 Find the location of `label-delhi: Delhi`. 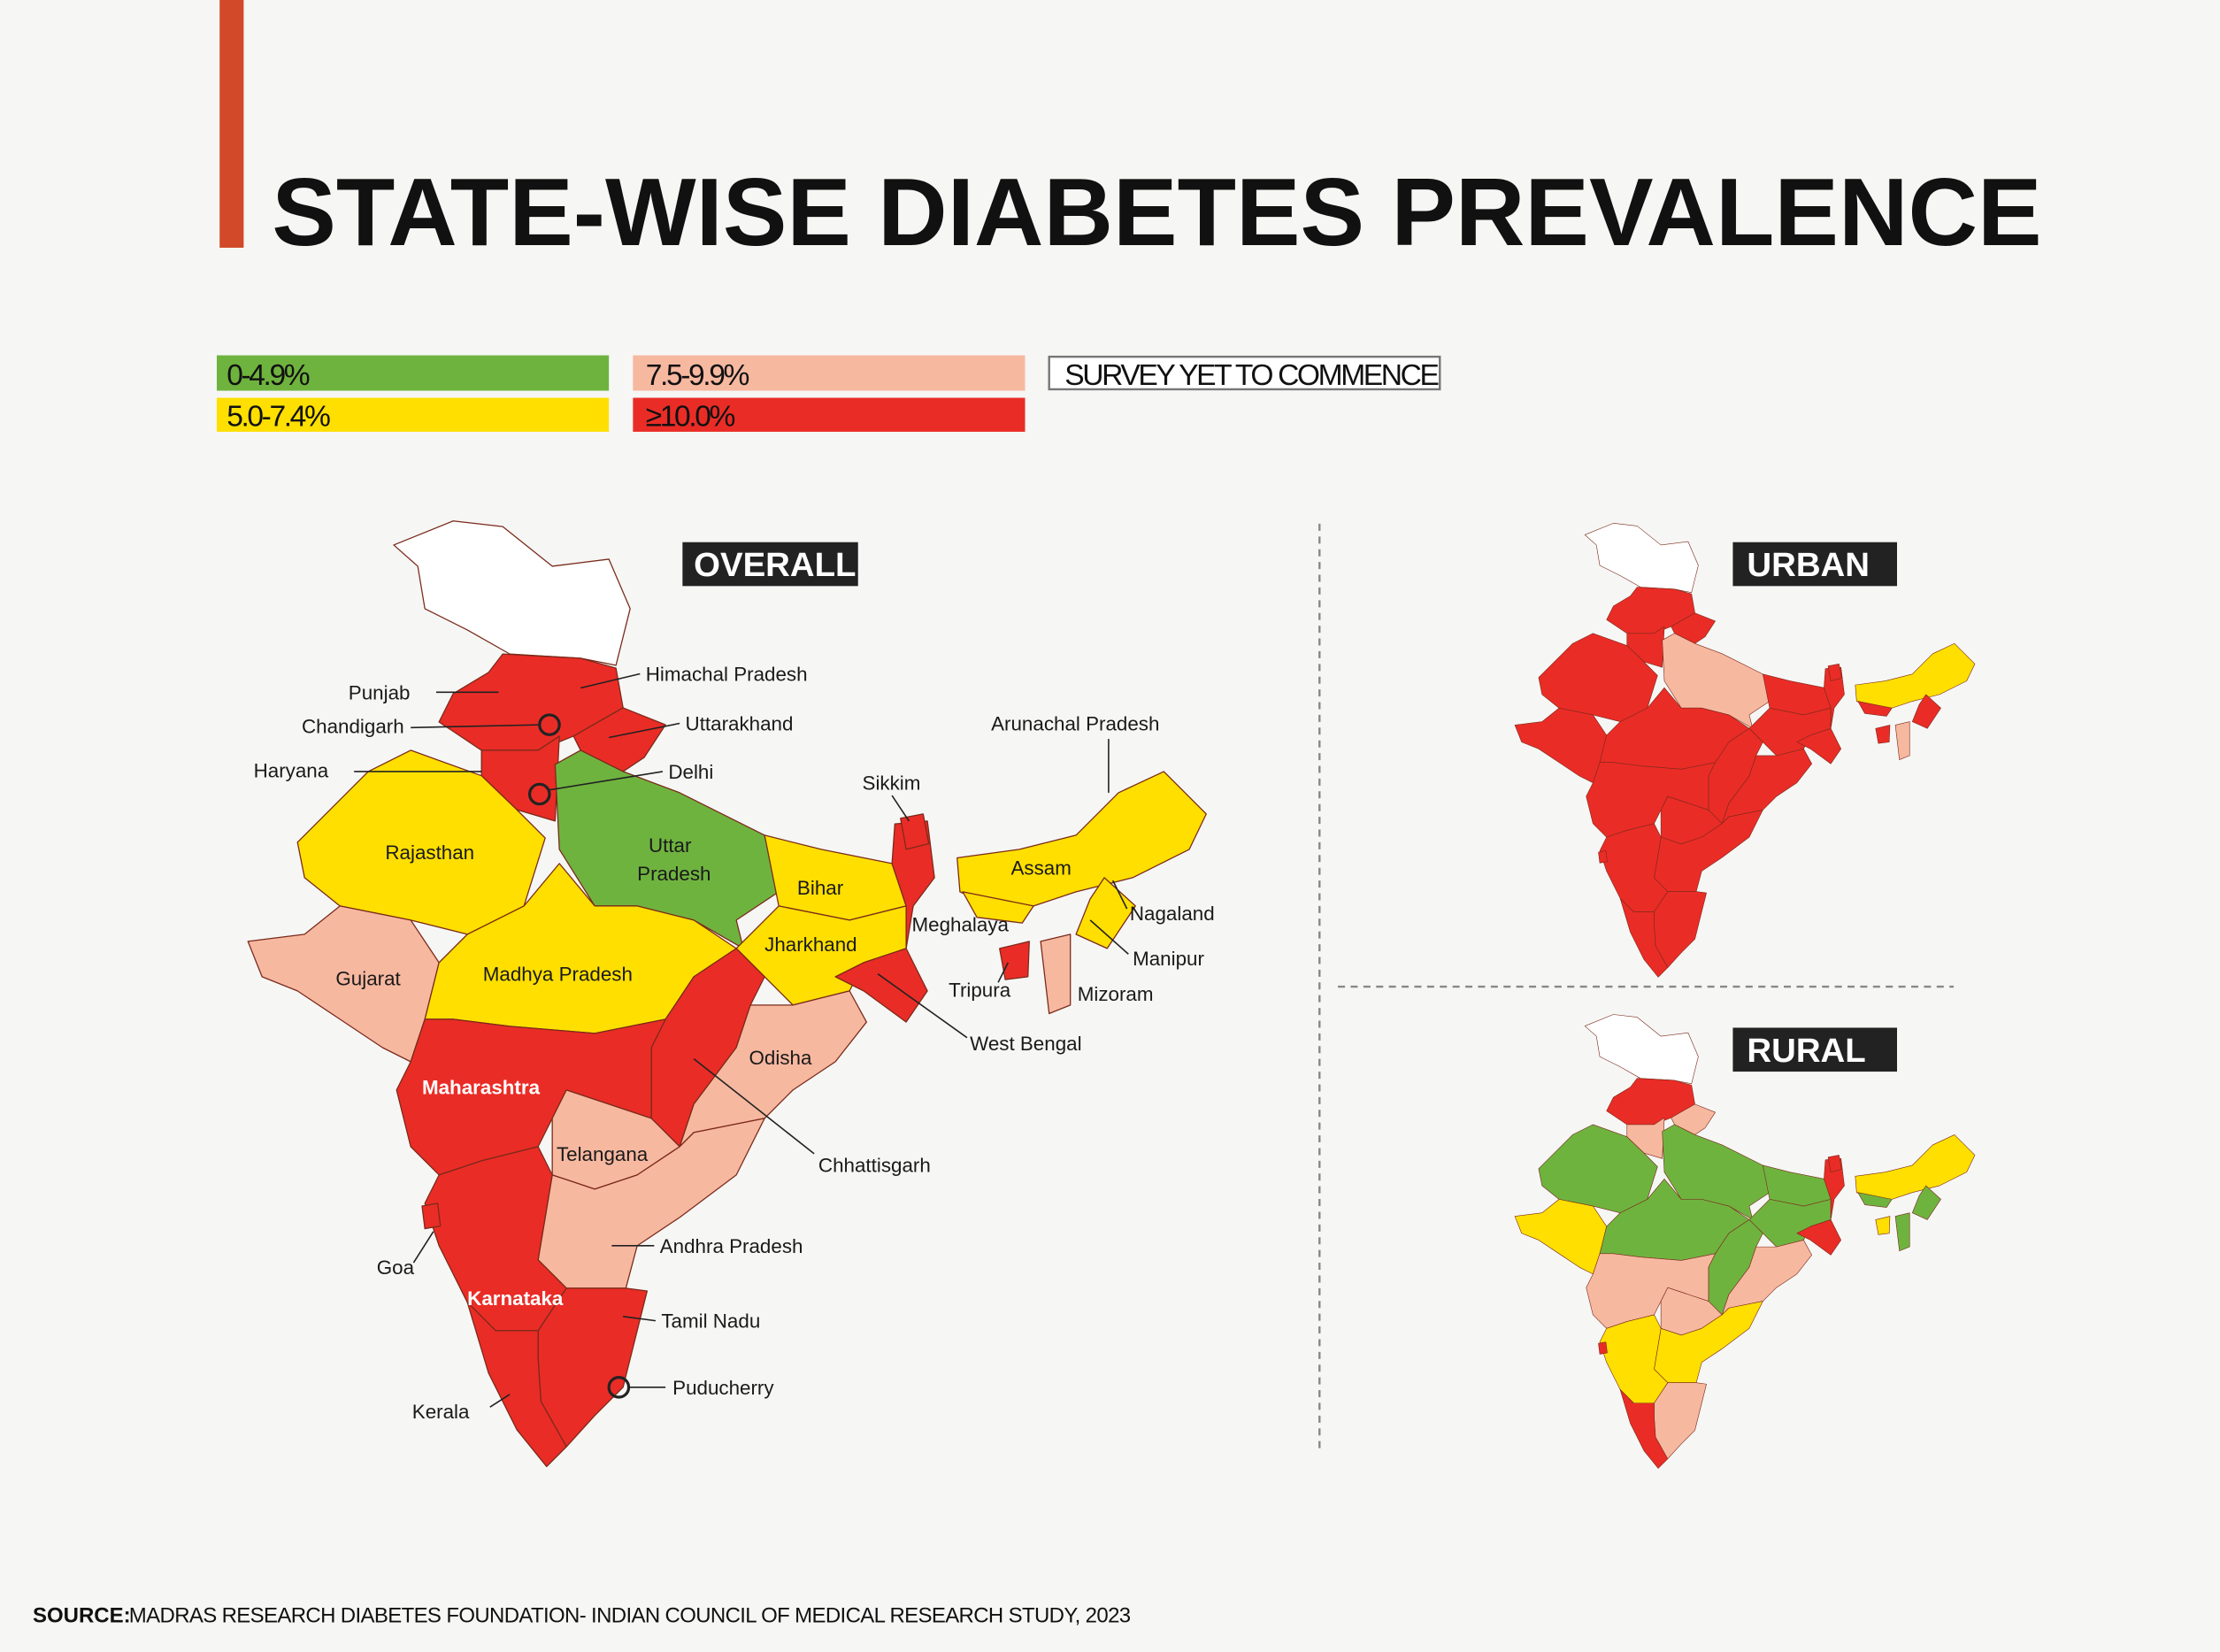

label-delhi: Delhi is located at coordinates (690, 772).